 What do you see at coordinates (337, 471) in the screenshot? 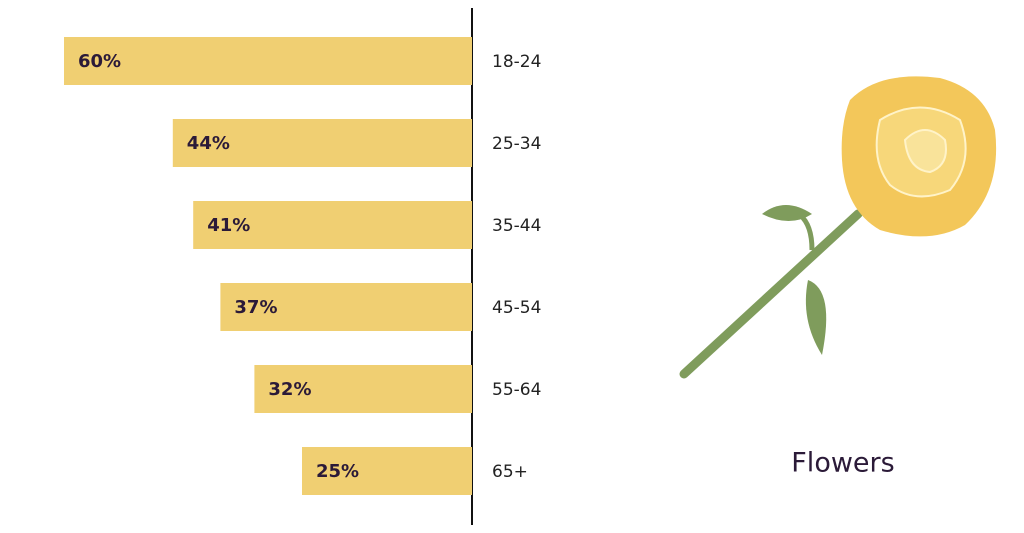
I see `value-label: 25%` at bounding box center [337, 471].